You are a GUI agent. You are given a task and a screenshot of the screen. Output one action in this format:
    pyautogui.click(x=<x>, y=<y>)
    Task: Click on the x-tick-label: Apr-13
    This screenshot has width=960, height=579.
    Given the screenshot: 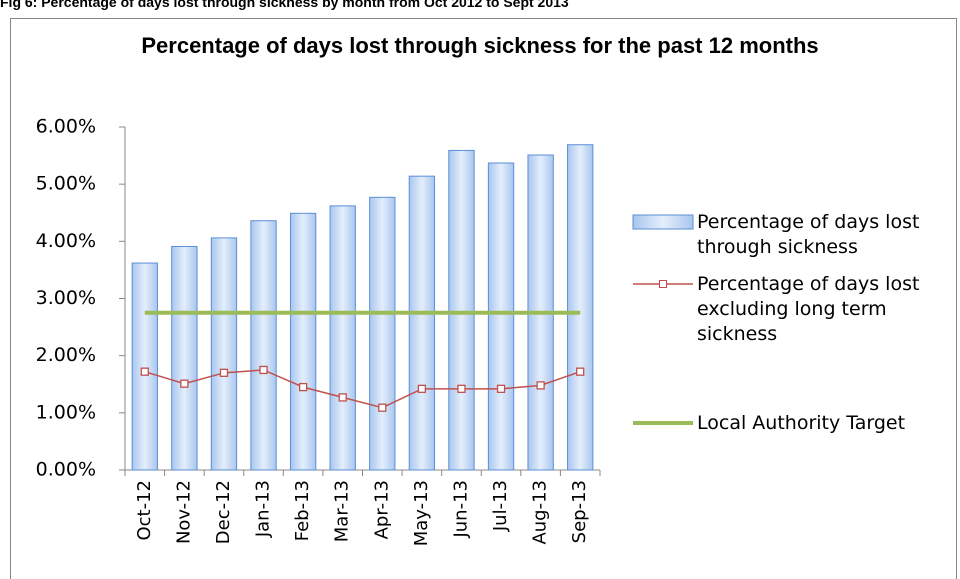 What is the action you would take?
    pyautogui.click(x=381, y=509)
    